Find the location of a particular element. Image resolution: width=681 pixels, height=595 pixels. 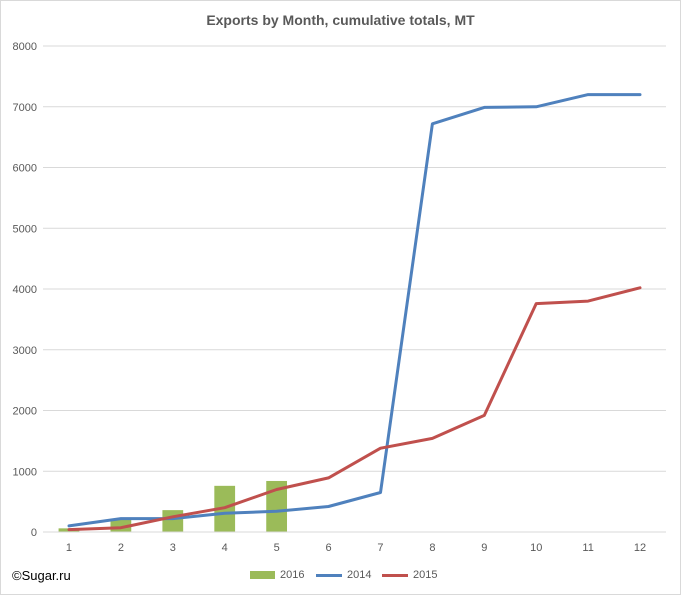

x-tick-label-3: 3 is located at coordinates (173, 548).